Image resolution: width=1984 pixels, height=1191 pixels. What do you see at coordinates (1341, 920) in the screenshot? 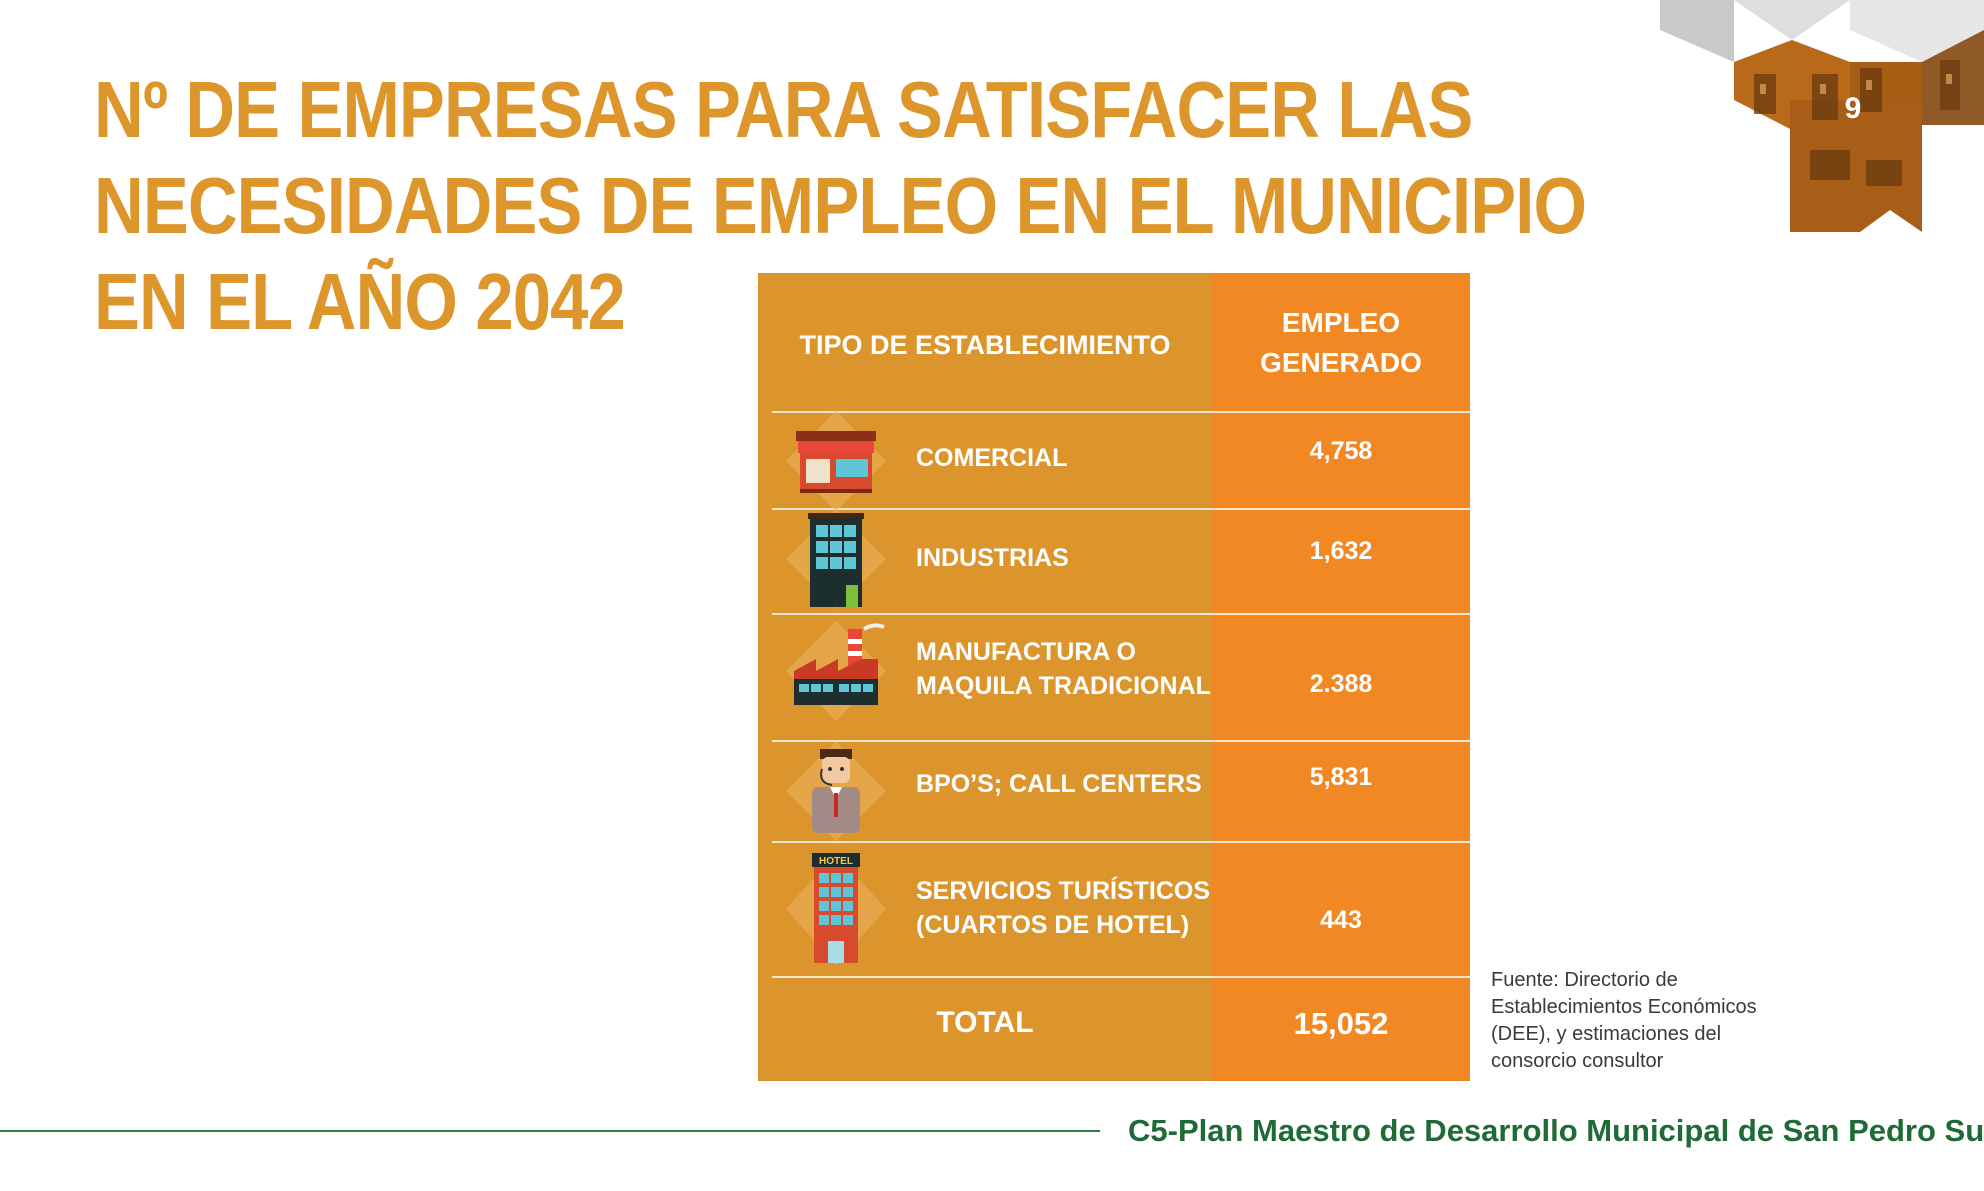
I see `row-value: 443` at bounding box center [1341, 920].